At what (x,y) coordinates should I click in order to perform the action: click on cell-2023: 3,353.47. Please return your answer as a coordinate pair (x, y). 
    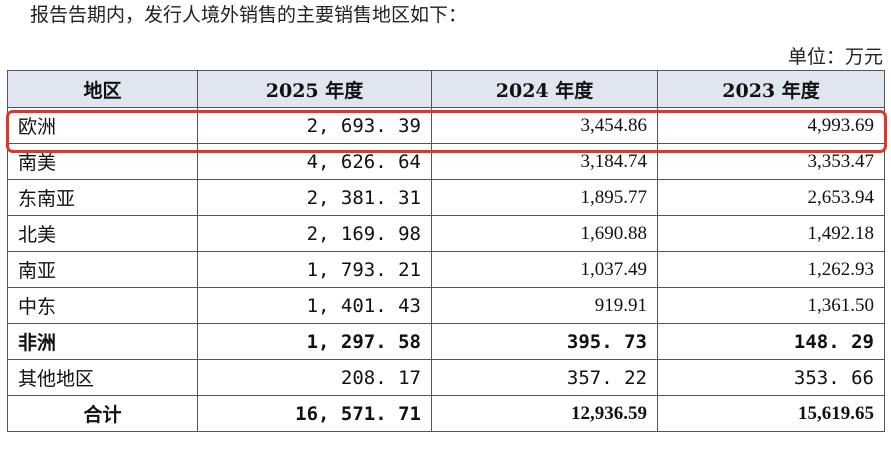
    Looking at the image, I should click on (771, 161).